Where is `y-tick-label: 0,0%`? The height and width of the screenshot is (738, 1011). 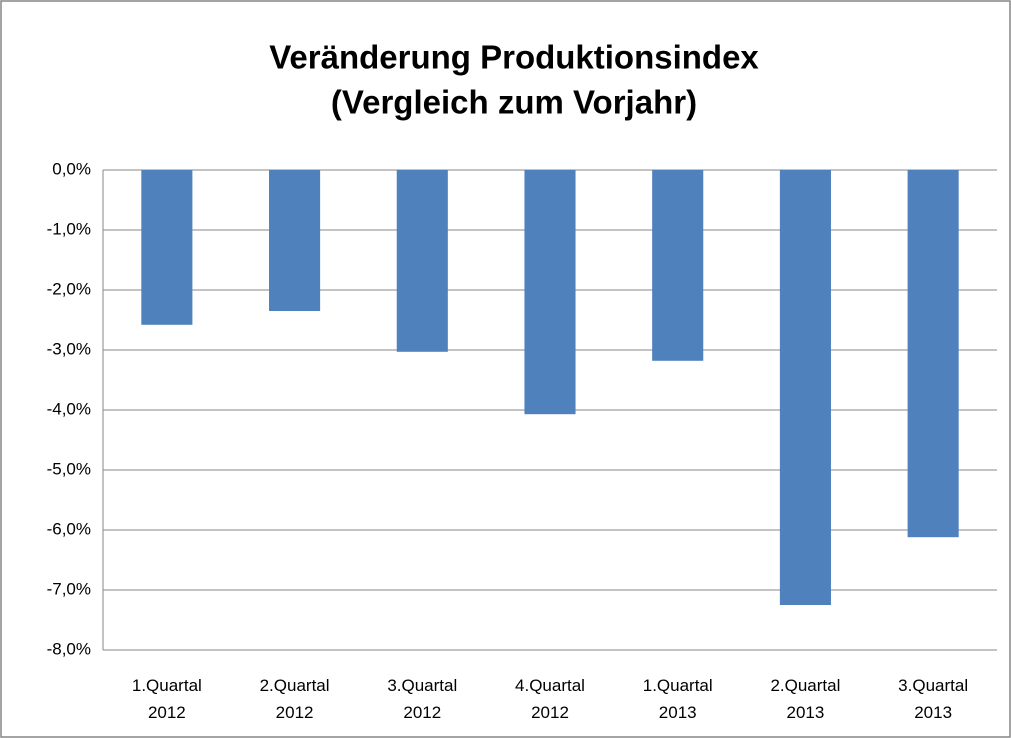
y-tick-label: 0,0% is located at coordinates (71, 168).